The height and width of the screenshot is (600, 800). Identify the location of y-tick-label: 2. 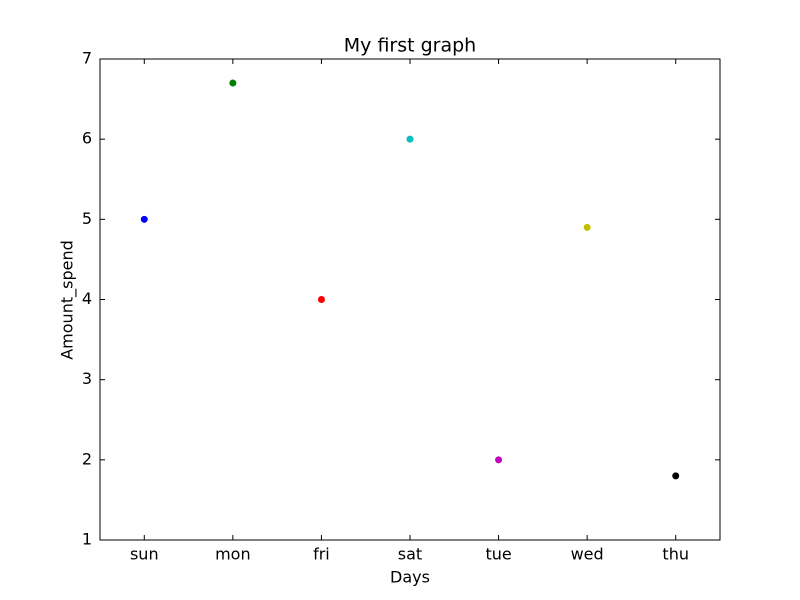
(87, 458).